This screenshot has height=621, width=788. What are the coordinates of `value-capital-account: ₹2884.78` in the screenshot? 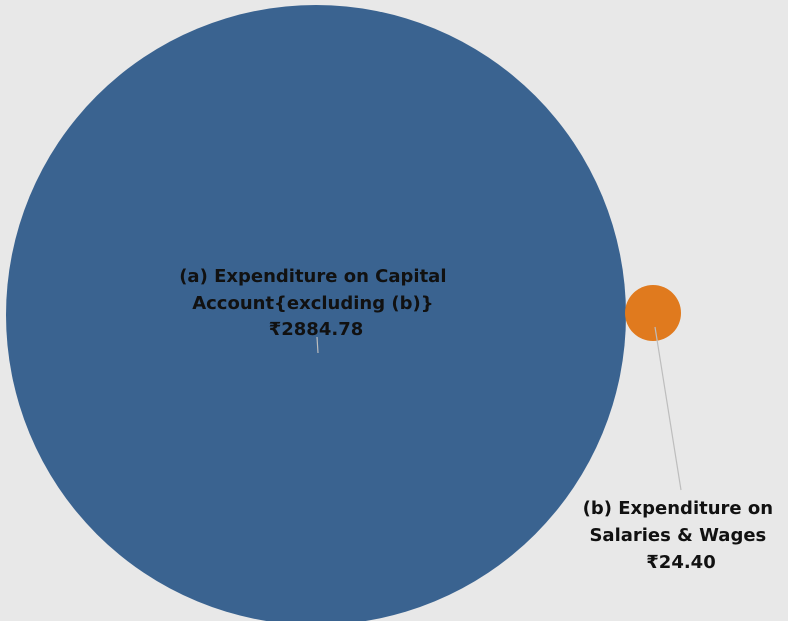 It's located at (316, 329).